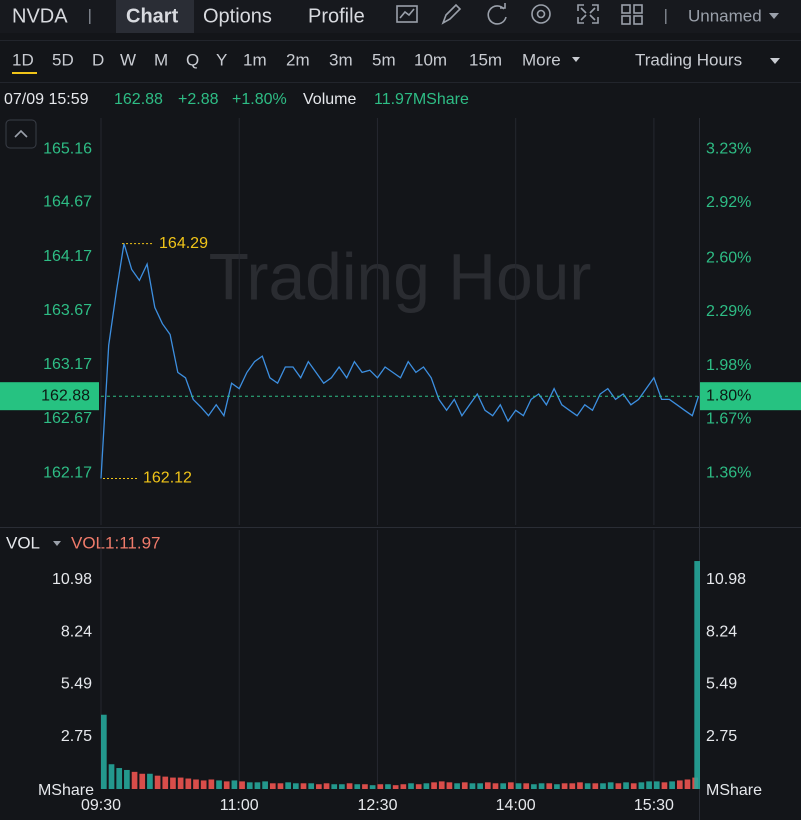 The height and width of the screenshot is (820, 801). What do you see at coordinates (98, 59) in the screenshot?
I see `period: D` at bounding box center [98, 59].